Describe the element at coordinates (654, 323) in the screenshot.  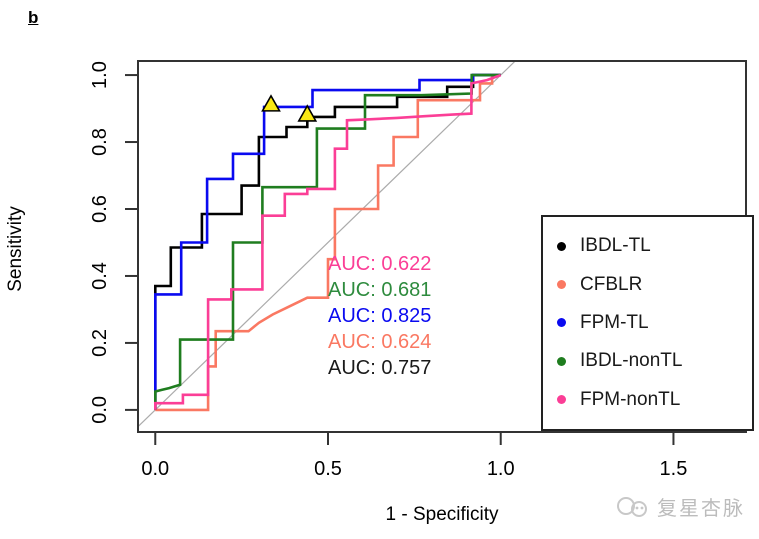
I see `legend-item-fpm-tl: FPM-TL` at that location.